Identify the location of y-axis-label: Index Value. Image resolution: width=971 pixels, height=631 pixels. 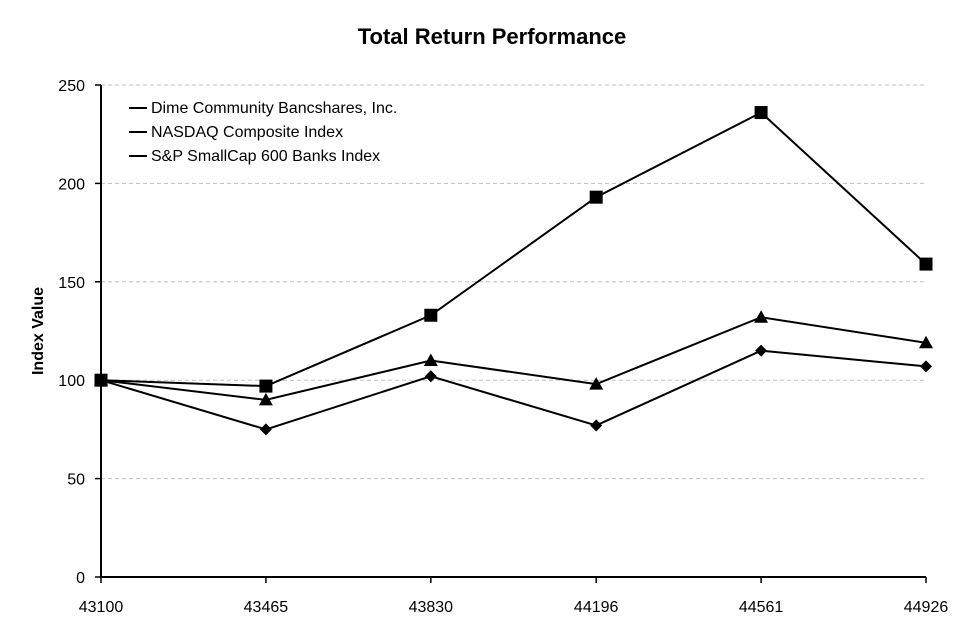
(38, 331).